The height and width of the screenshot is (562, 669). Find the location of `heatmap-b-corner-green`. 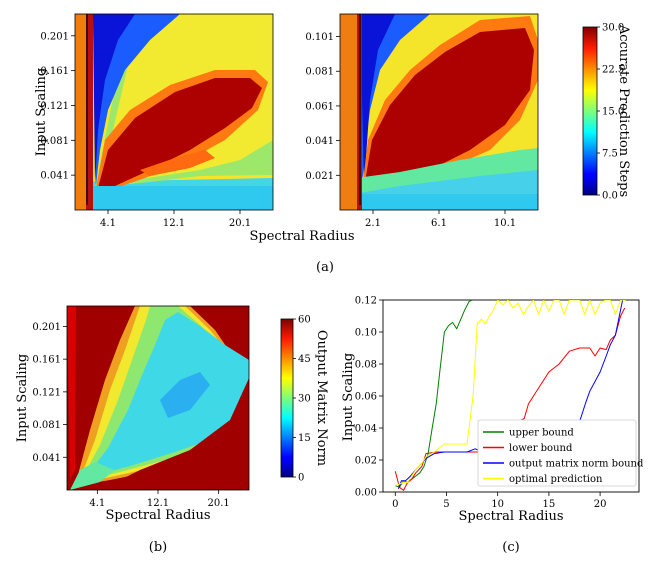

heatmap-b-corner-green is located at coordinates (92, 476).